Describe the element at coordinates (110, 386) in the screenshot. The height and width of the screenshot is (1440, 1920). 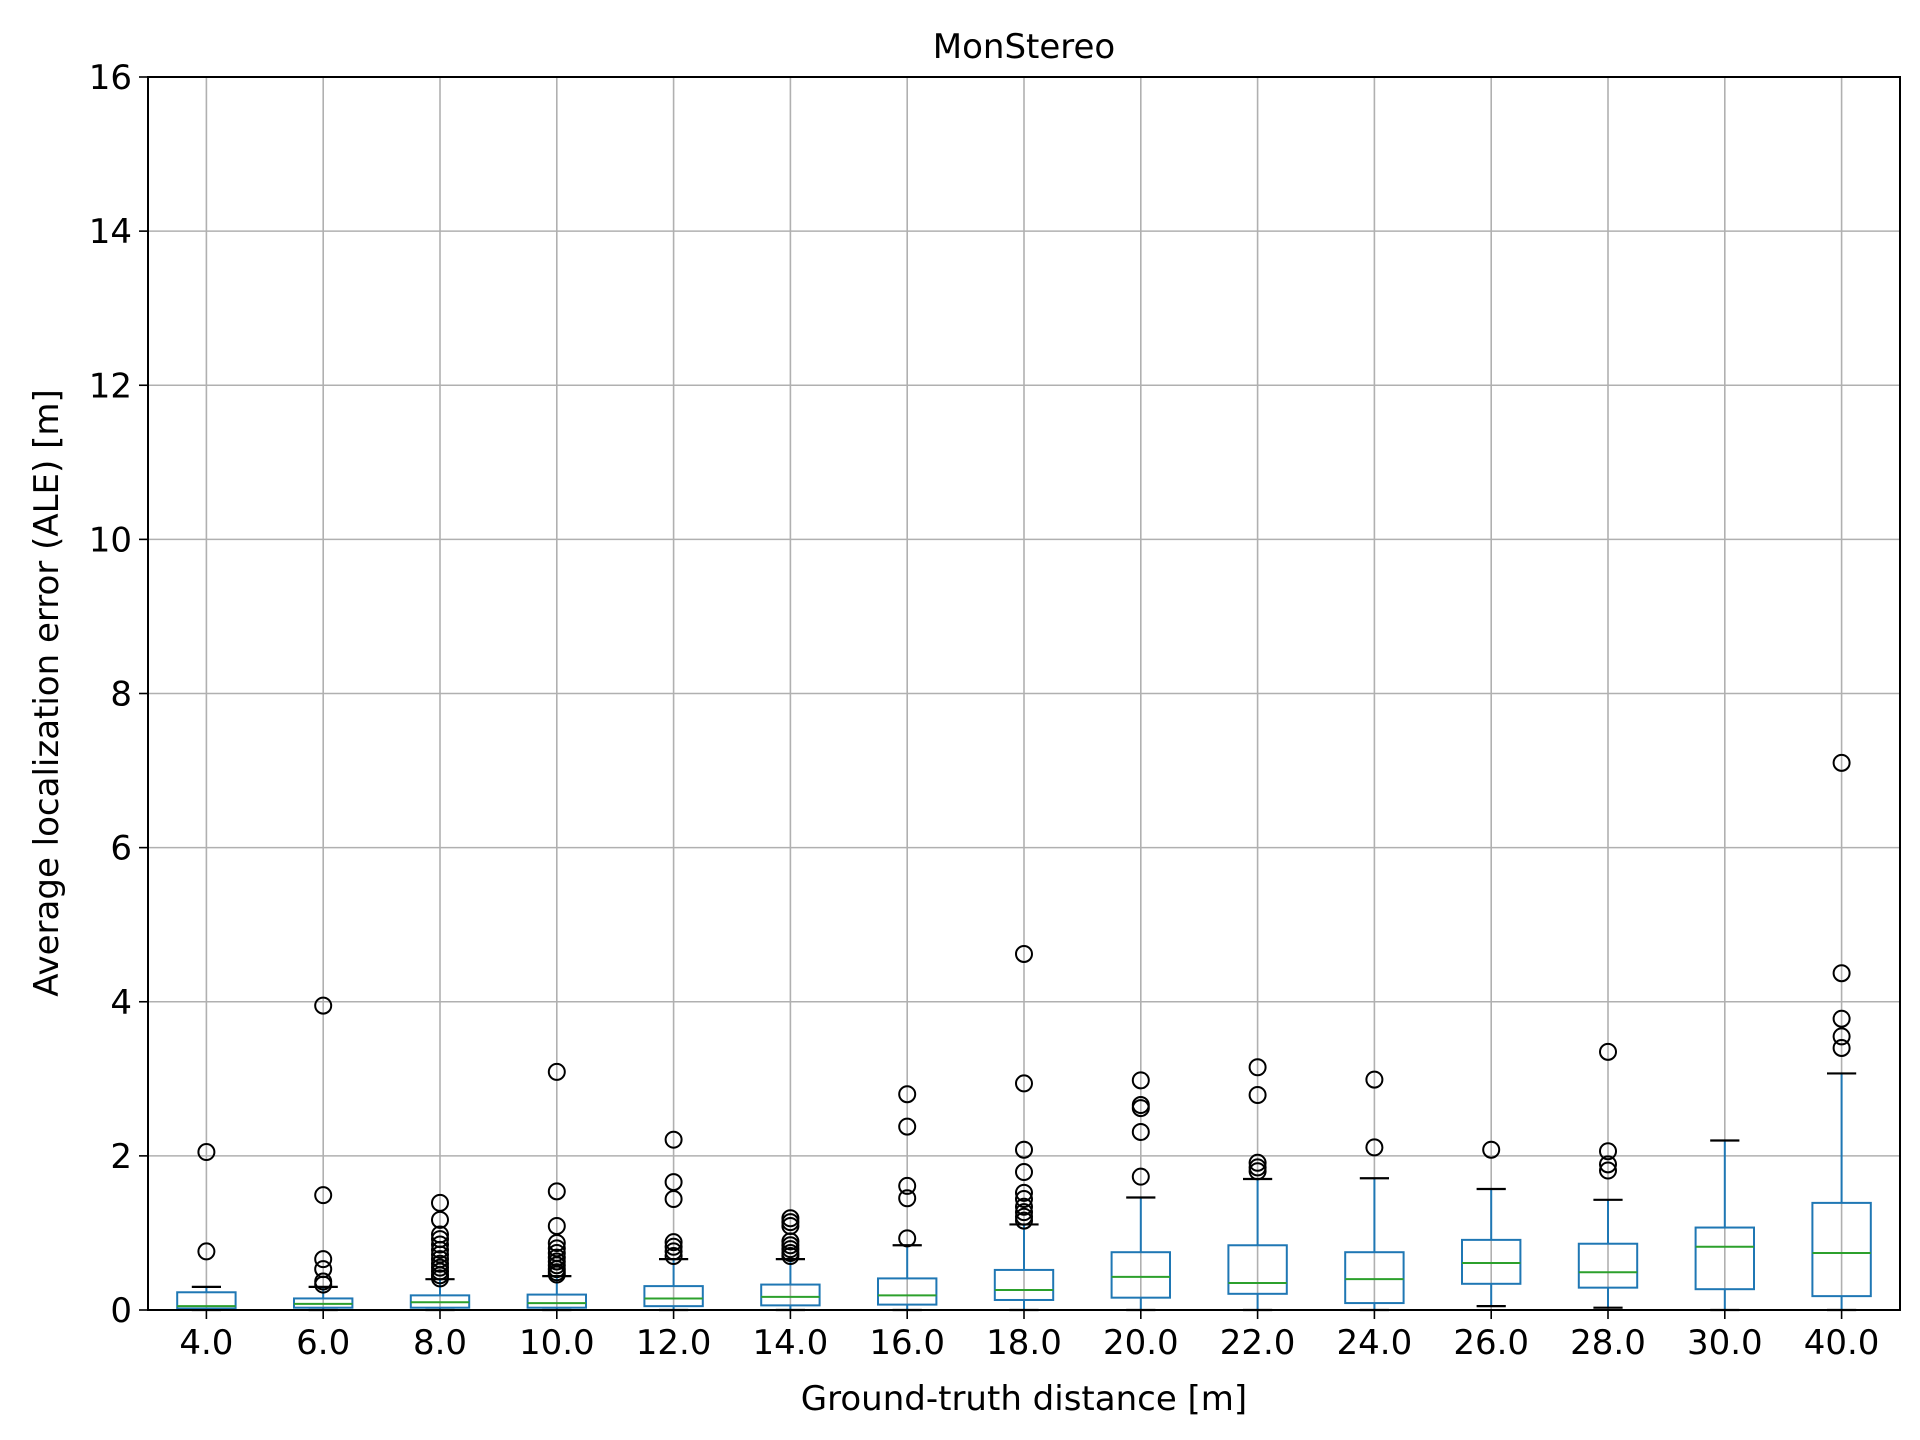
I see `y-tick-label: 12` at that location.